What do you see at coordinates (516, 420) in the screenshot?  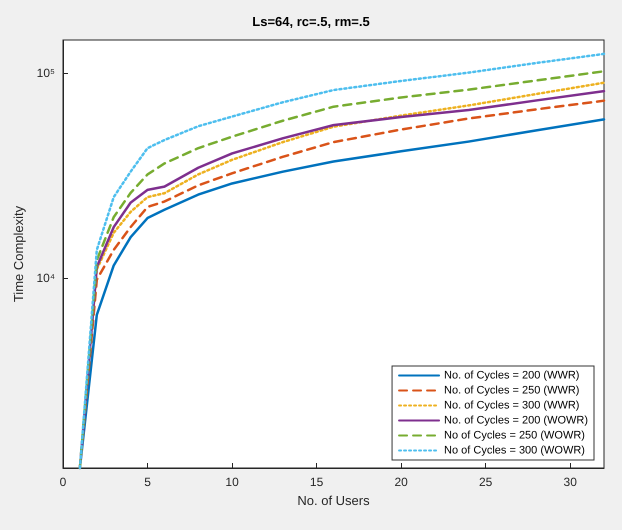 I see `legend-label: No. of Cycles = 200 (WOWR)` at bounding box center [516, 420].